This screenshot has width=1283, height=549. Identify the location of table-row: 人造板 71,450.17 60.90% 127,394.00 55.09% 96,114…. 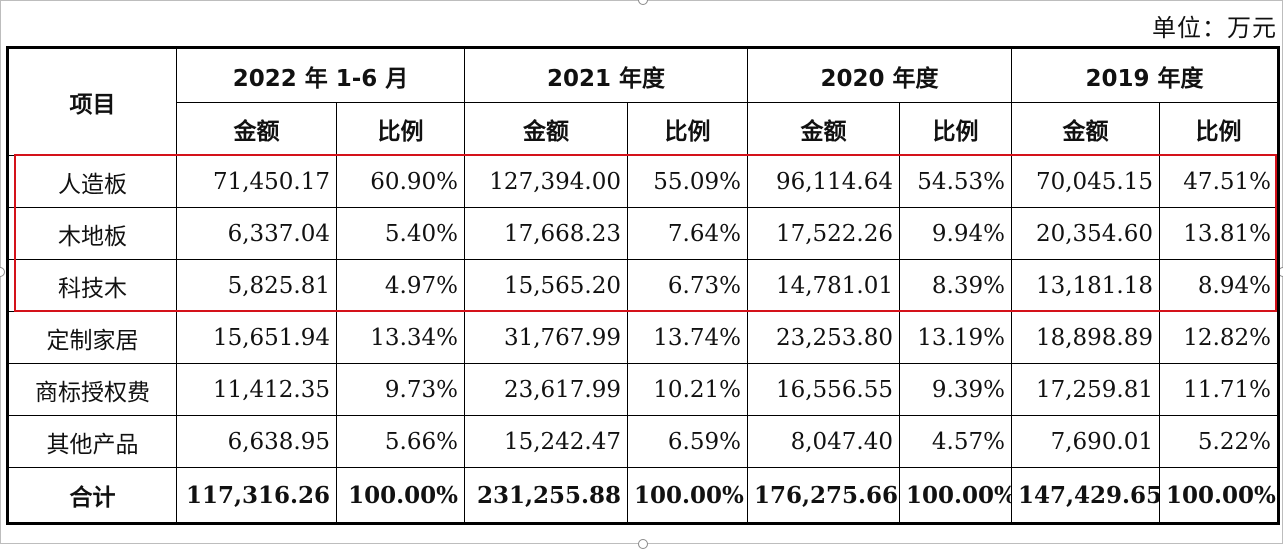
(643, 181).